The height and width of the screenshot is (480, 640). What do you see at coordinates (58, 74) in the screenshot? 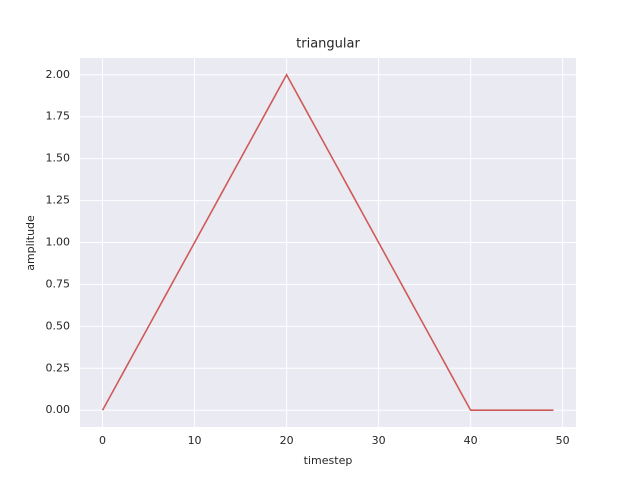
I see `y-tick-label: 2.00` at bounding box center [58, 74].